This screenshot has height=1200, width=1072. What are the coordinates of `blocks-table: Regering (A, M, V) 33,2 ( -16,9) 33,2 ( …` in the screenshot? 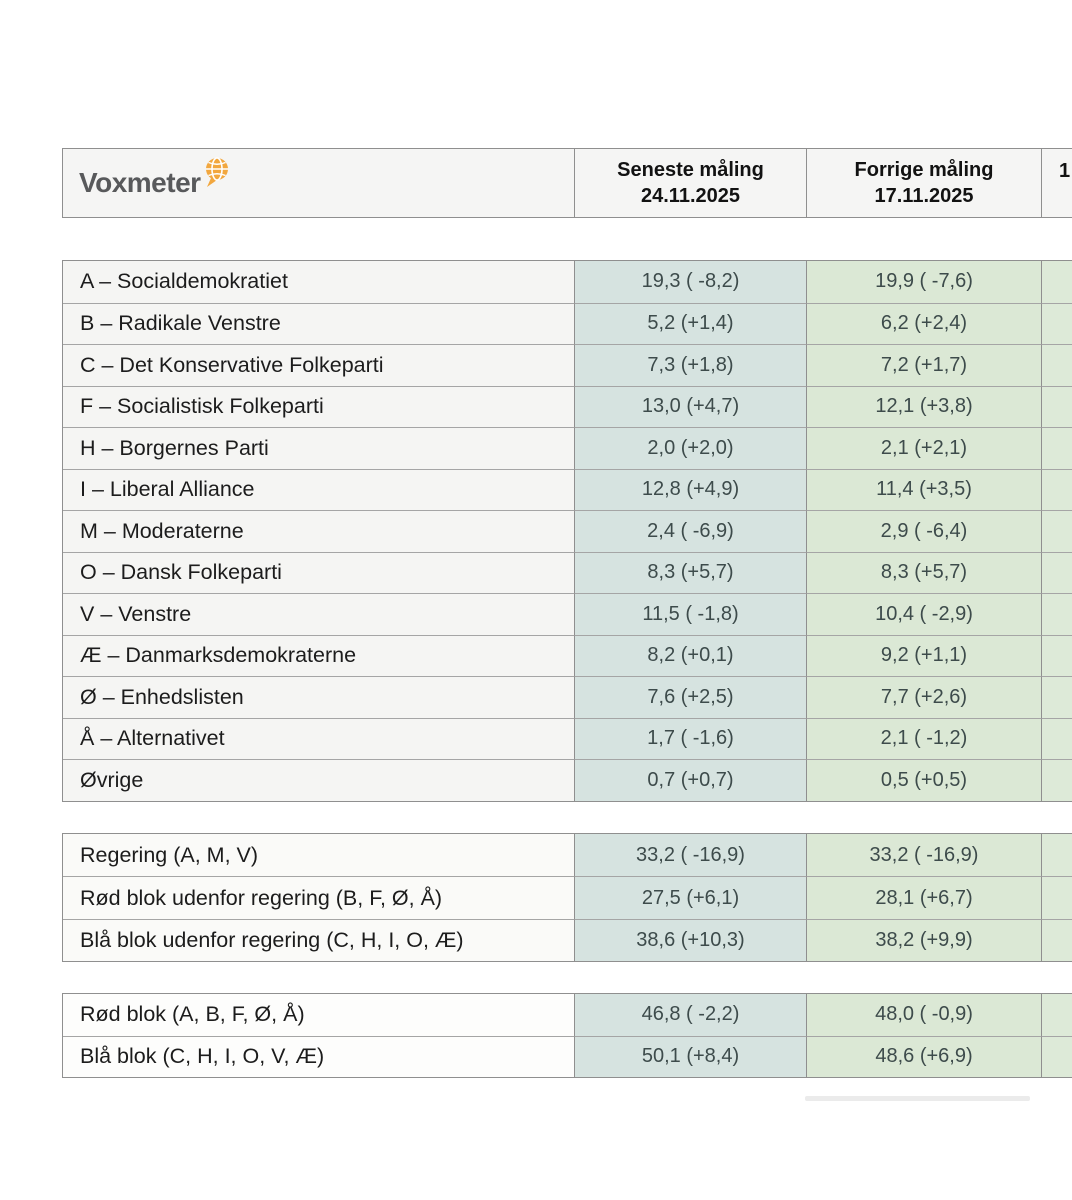 It's located at (567, 898).